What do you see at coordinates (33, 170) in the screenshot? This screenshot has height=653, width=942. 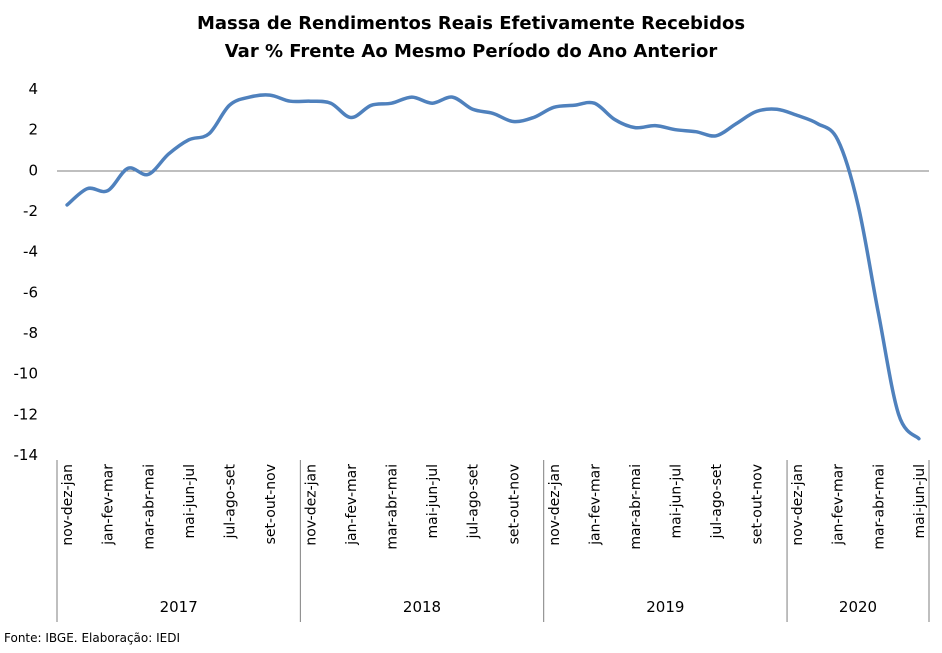 I see `y-tick-label: 0` at bounding box center [33, 170].